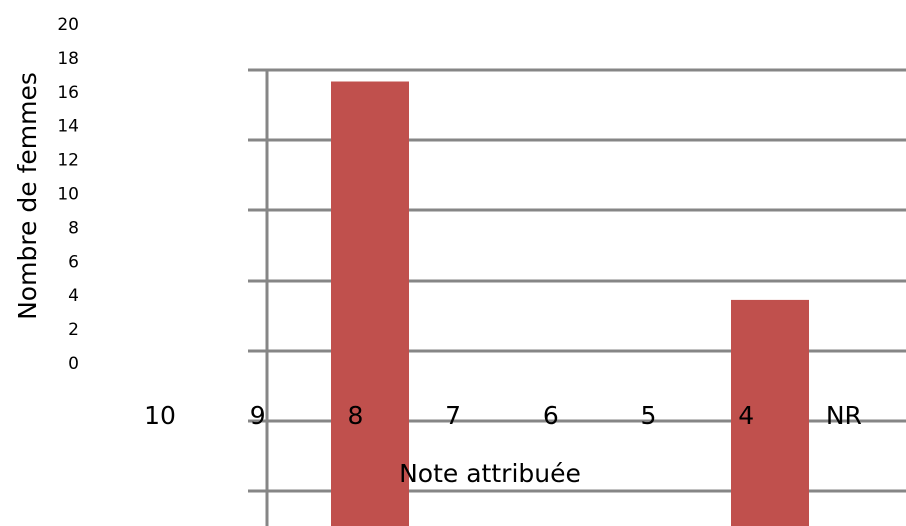  I want to click on x-tick-label: 9, so click(258, 415).